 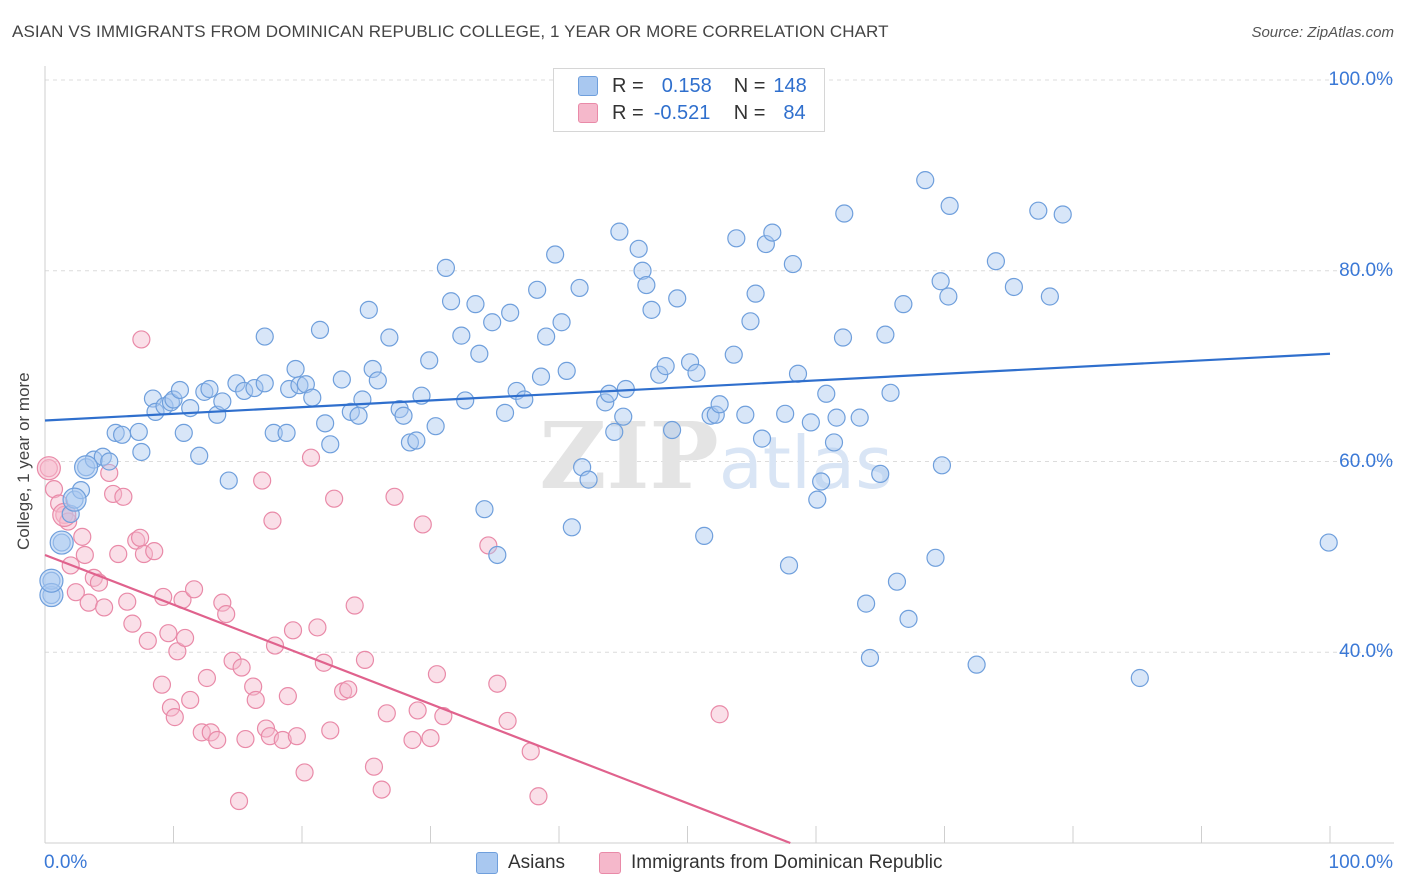 What do you see at coordinates (794, 112) in the screenshot?
I see `legend-n-value: 84` at bounding box center [794, 112].